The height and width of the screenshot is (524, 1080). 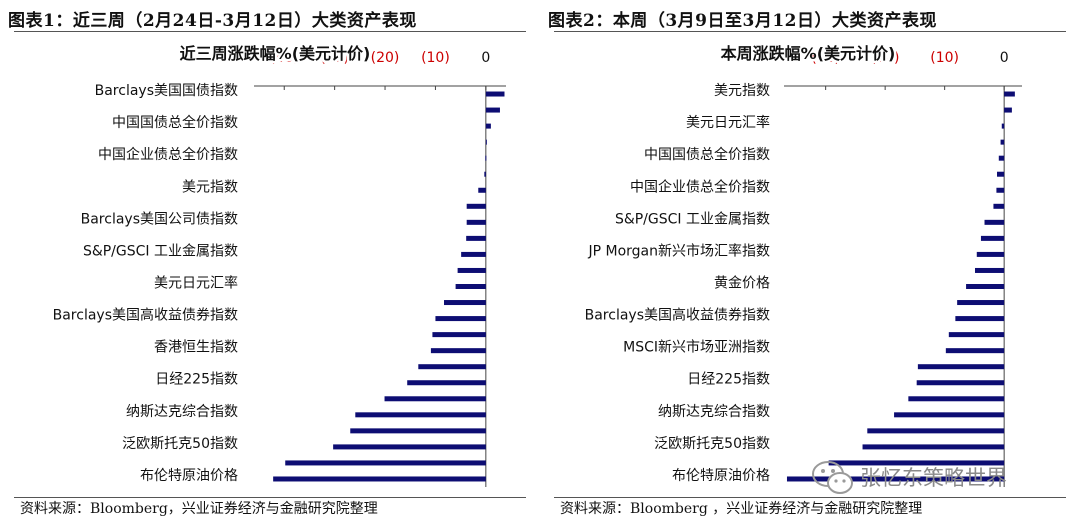 What do you see at coordinates (696, 347) in the screenshot?
I see `category-label: MSCI新兴市场亚洲指数` at bounding box center [696, 347].